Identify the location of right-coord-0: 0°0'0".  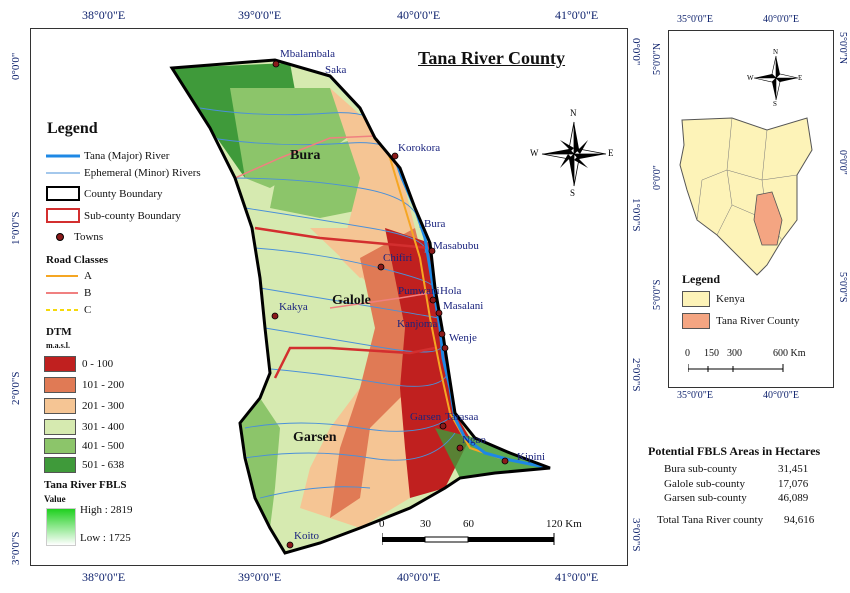
(636, 52).